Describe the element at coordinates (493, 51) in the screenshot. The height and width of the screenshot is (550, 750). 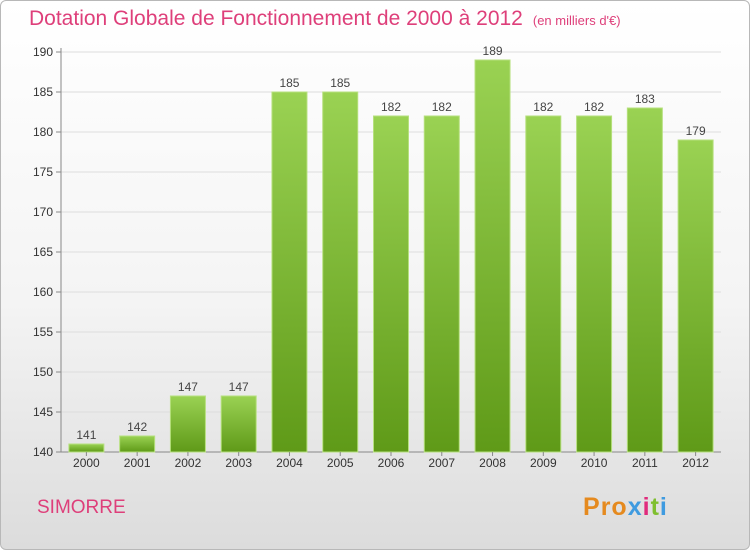
I see `data-label: 189` at that location.